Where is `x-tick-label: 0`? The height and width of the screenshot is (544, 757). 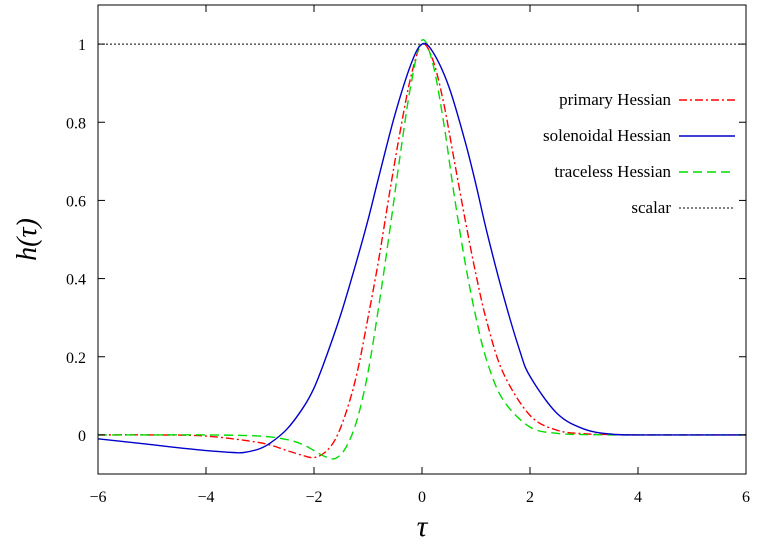
x-tick-label: 0 is located at coordinates (422, 497).